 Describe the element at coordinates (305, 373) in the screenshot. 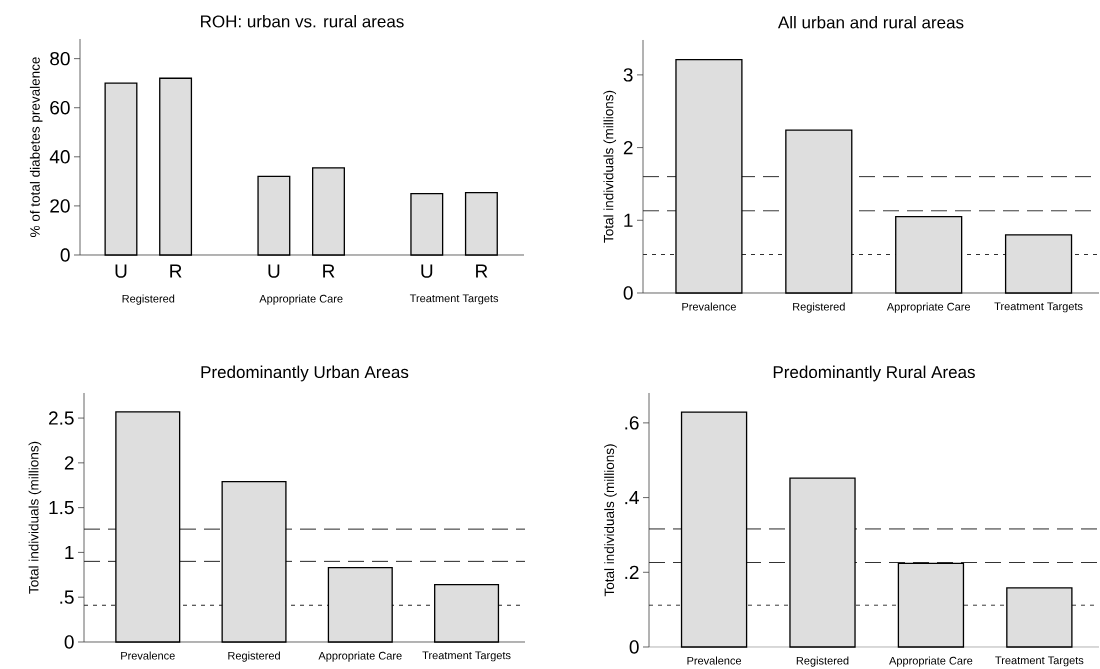

I see `chart-title: Predominantly Urban Areas` at that location.